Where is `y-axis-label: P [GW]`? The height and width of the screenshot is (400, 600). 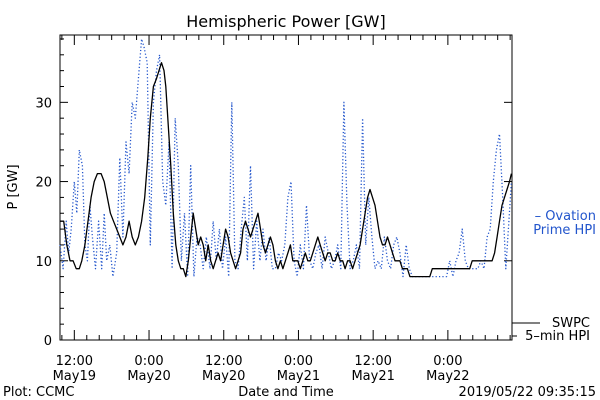 y-axis-label: P [GW] is located at coordinates (13, 186).